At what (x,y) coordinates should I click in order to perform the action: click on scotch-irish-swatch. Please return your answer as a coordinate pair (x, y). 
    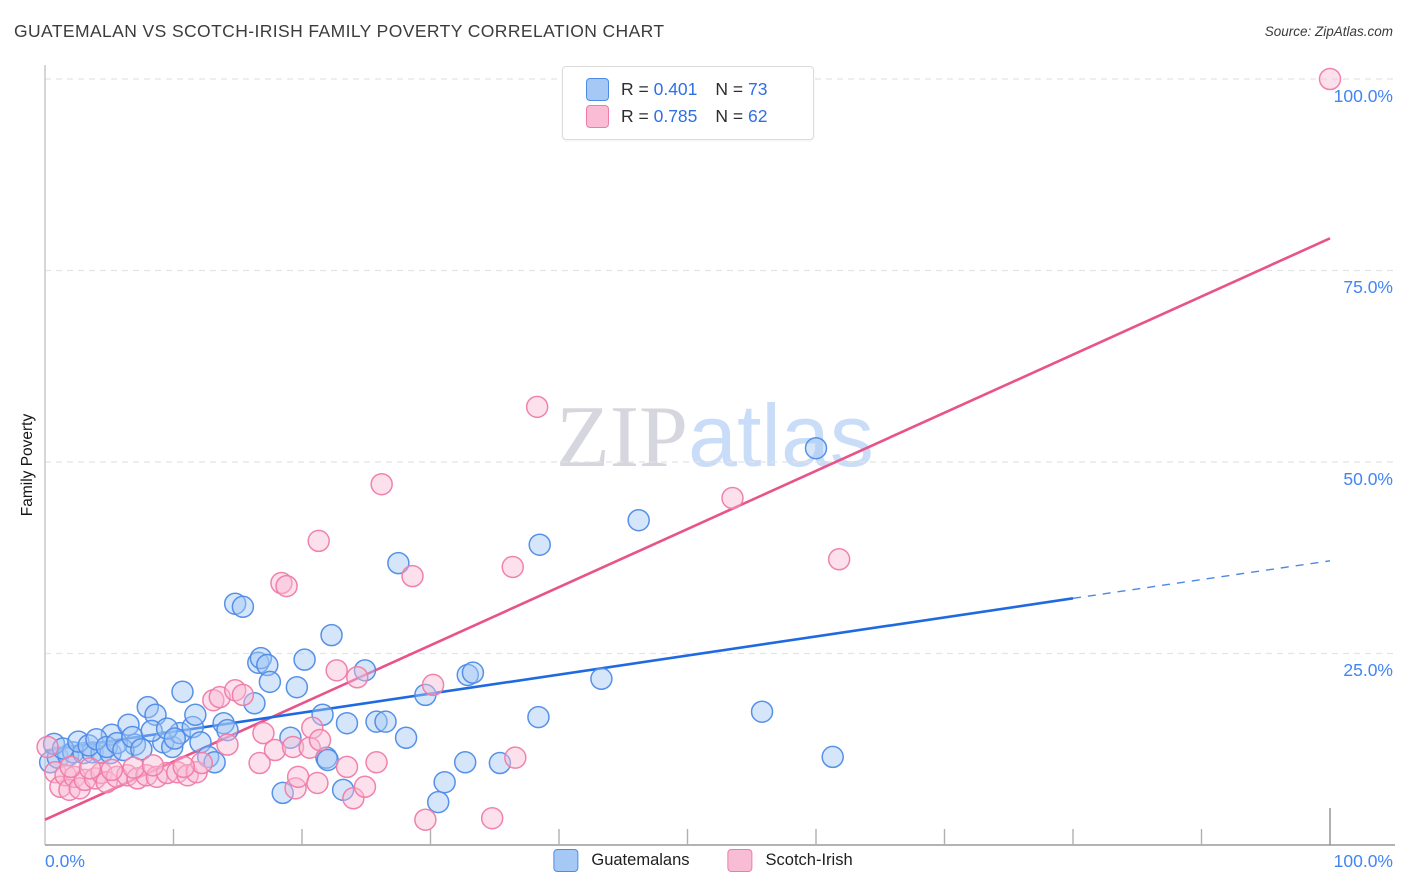
    Looking at the image, I should click on (597, 116).